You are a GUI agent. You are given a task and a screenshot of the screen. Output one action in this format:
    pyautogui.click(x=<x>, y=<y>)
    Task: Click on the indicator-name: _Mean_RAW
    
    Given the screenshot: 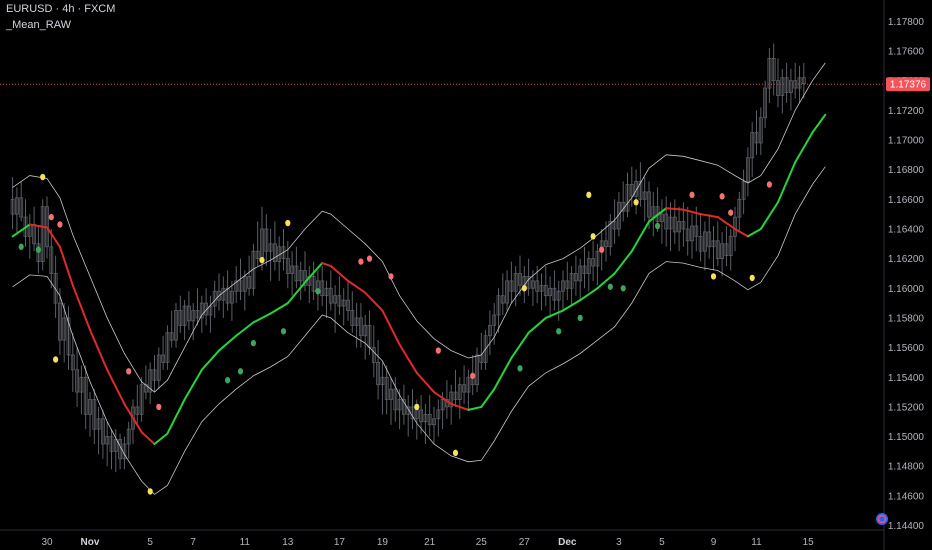 What is the action you would take?
    pyautogui.click(x=39, y=25)
    